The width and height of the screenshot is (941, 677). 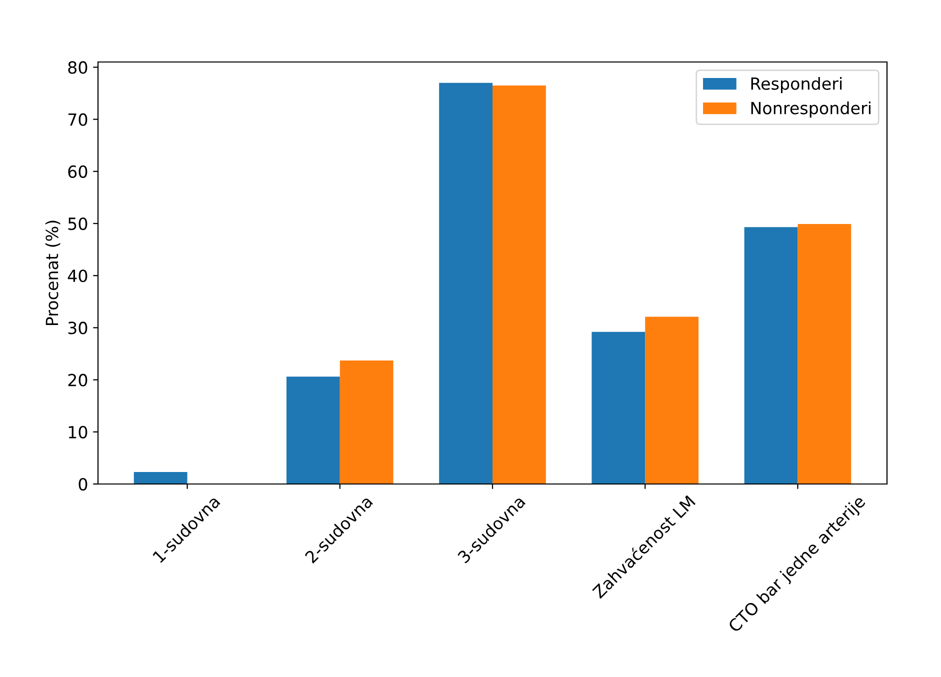 What do you see at coordinates (78, 276) in the screenshot?
I see `y-tick-label: 40` at bounding box center [78, 276].